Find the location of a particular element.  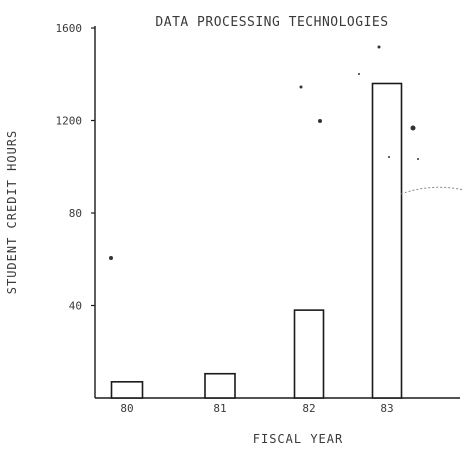

bar-fy83 is located at coordinates (387, 240).